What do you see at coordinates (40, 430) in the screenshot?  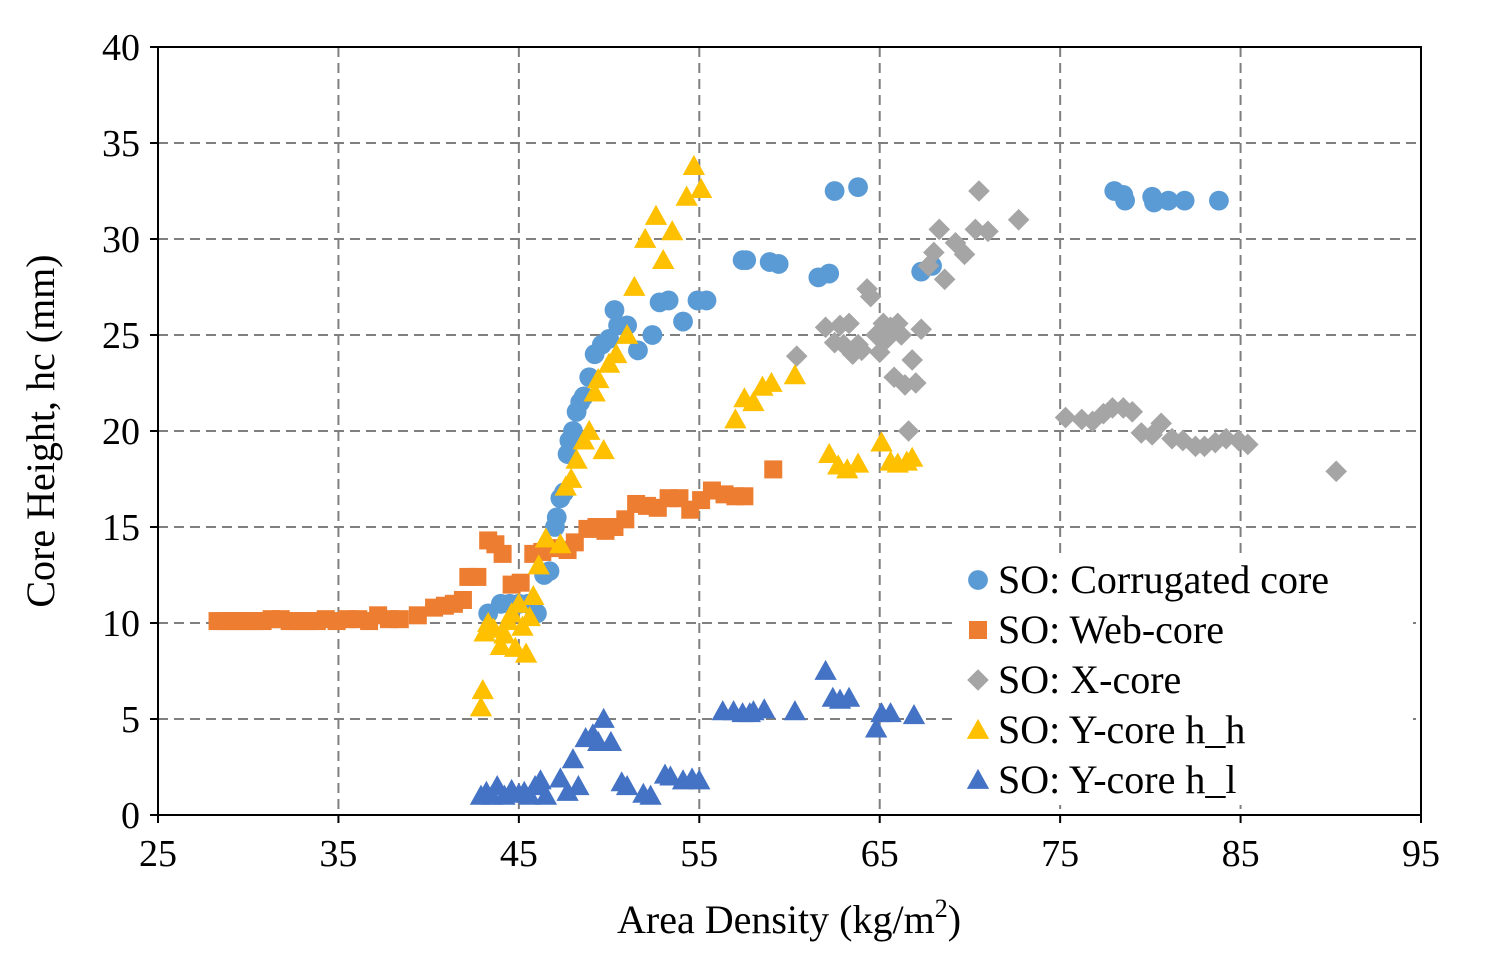 I see `y-axis-title: Core Height, hc (mm)` at bounding box center [40, 430].